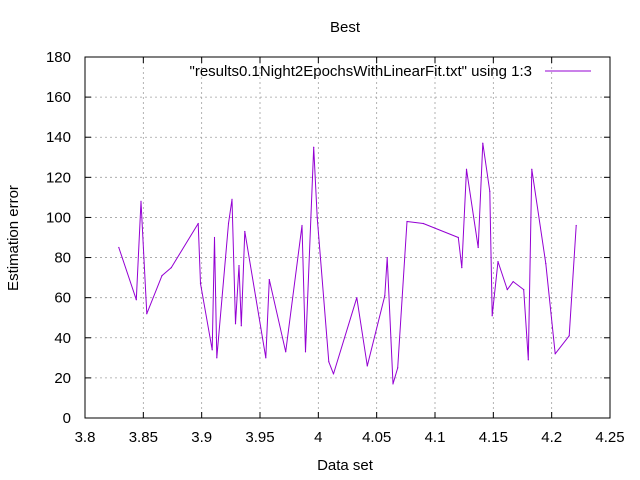  I want to click on x-tick-label: 3.85, so click(143, 437).